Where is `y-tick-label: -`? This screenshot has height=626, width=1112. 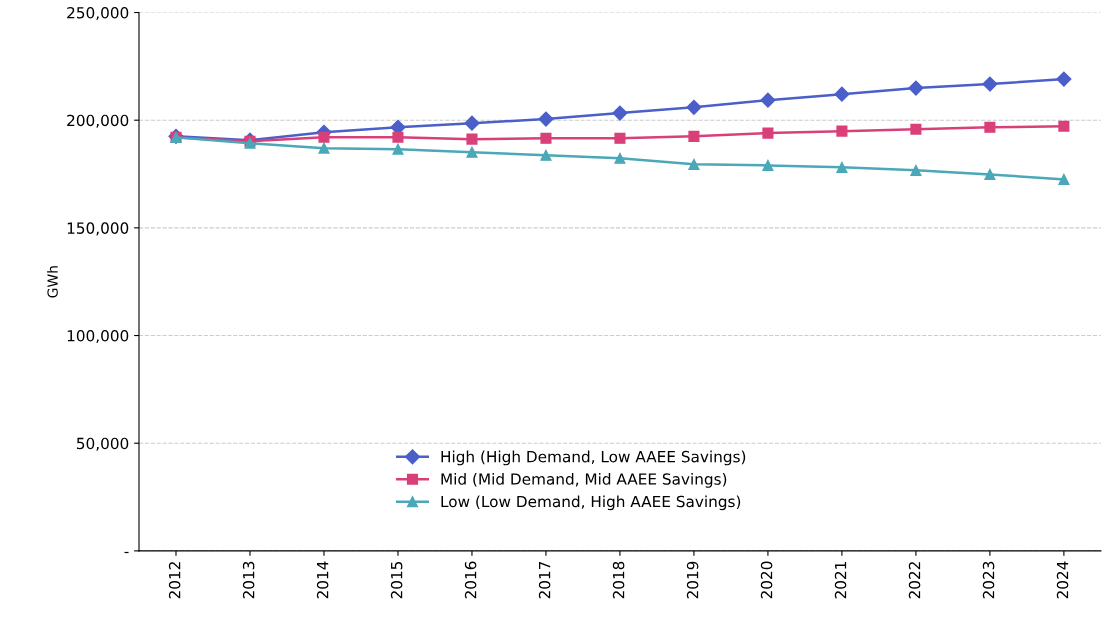 y-tick-label: - is located at coordinates (126, 552).